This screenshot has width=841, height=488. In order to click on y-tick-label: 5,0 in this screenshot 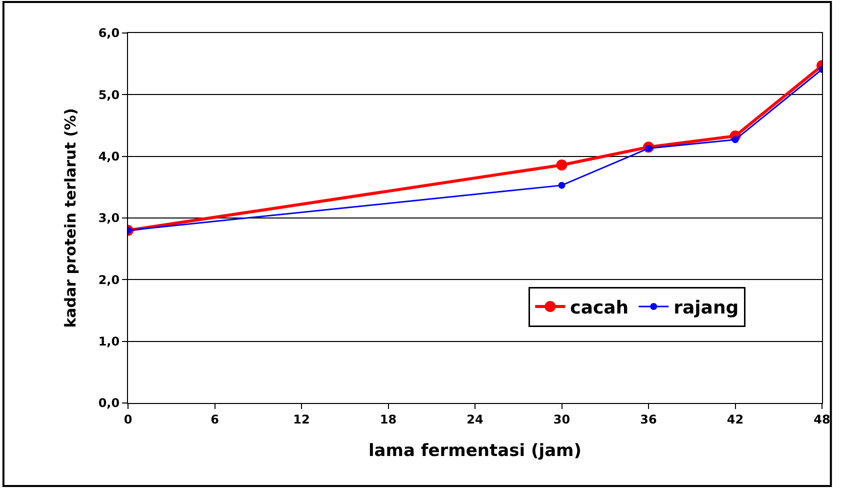, I will do `click(109, 95)`.